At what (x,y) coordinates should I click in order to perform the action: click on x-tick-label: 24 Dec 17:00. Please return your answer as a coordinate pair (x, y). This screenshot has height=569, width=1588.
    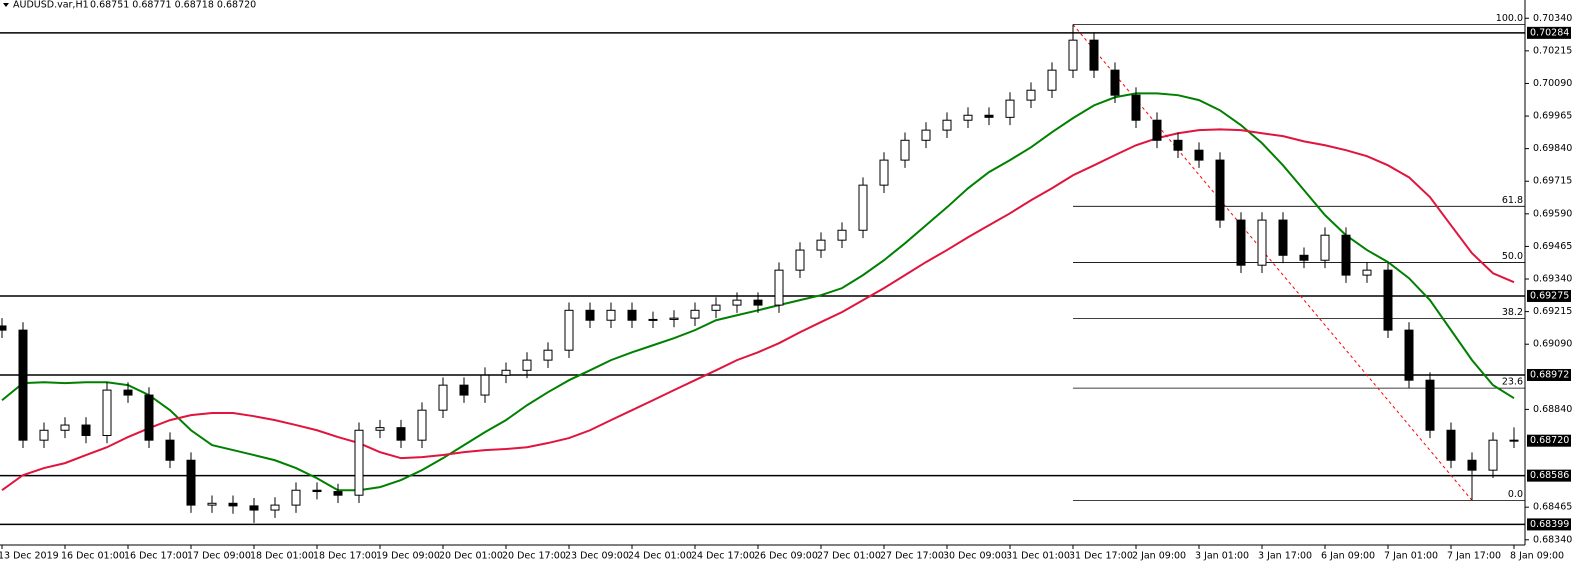
    Looking at the image, I should click on (723, 556).